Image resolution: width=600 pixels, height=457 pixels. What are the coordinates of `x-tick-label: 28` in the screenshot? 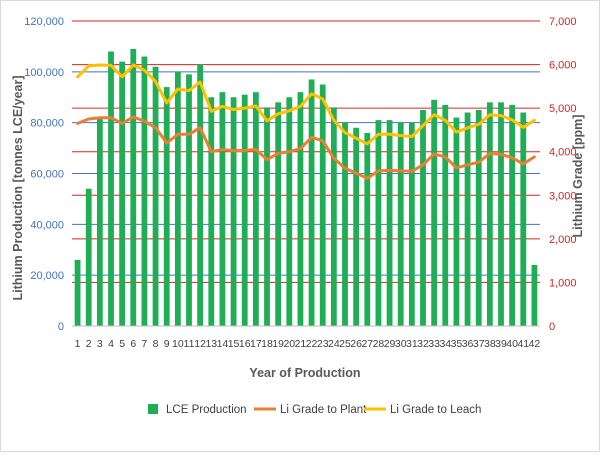 It's located at (379, 344).